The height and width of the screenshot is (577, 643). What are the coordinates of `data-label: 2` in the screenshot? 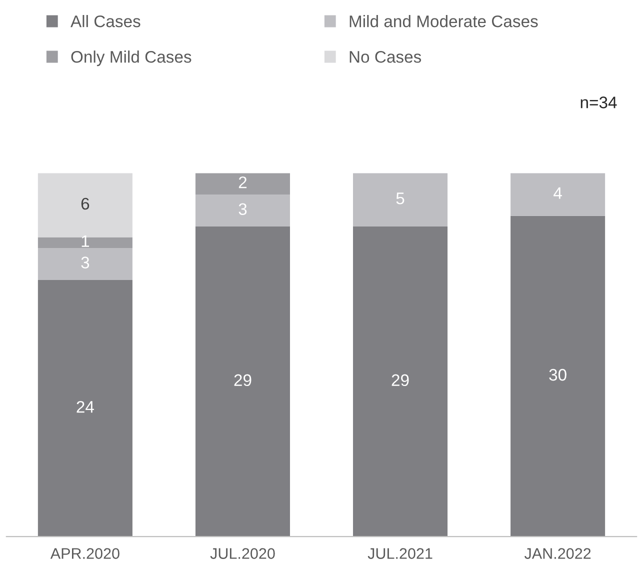 It's located at (242, 182).